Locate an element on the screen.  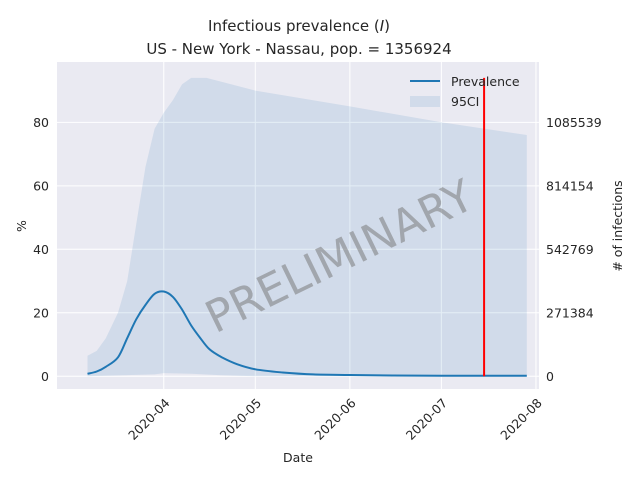
legend-95ci-label: 95CI is located at coordinates (465, 101).